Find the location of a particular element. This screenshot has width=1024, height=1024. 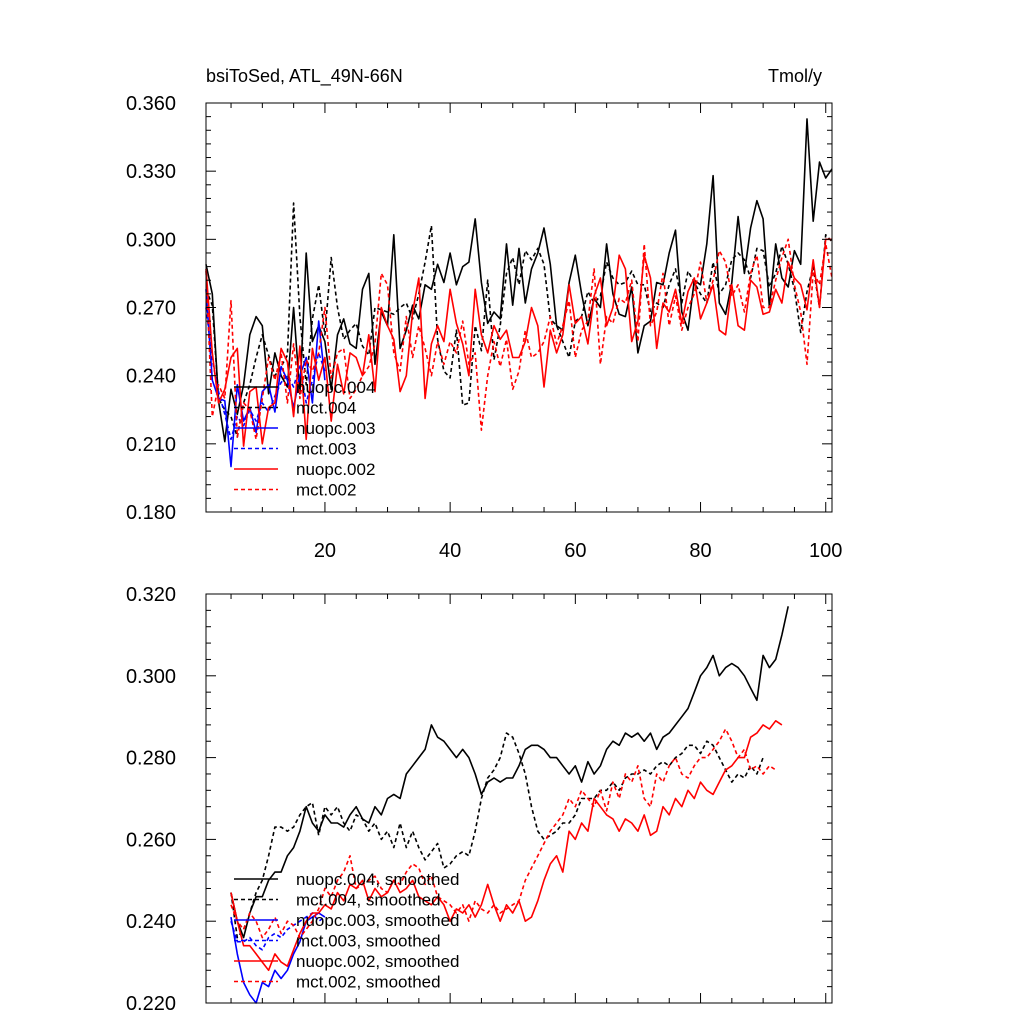

bottom-legend-label-mct-003-smoothed: mct.003, smoothed is located at coordinates (368, 941).